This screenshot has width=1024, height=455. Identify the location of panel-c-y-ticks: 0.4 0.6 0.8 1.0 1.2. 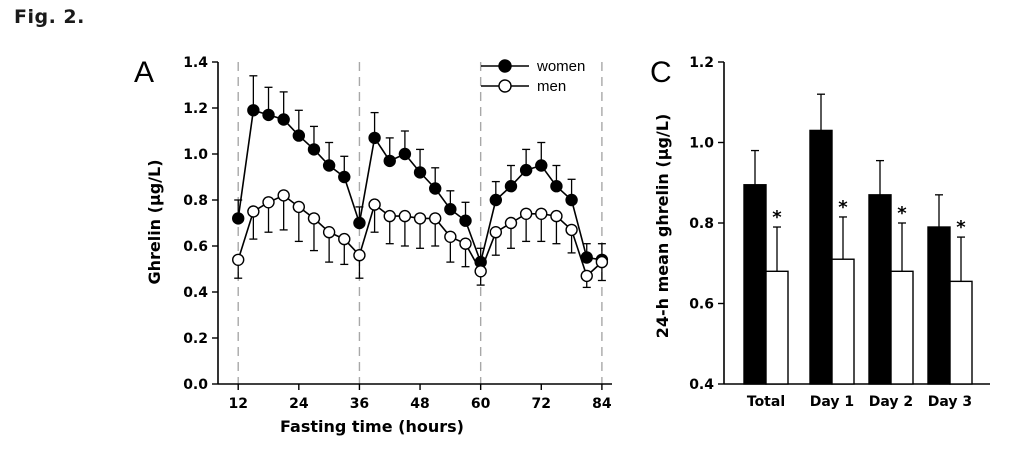
(706, 224).